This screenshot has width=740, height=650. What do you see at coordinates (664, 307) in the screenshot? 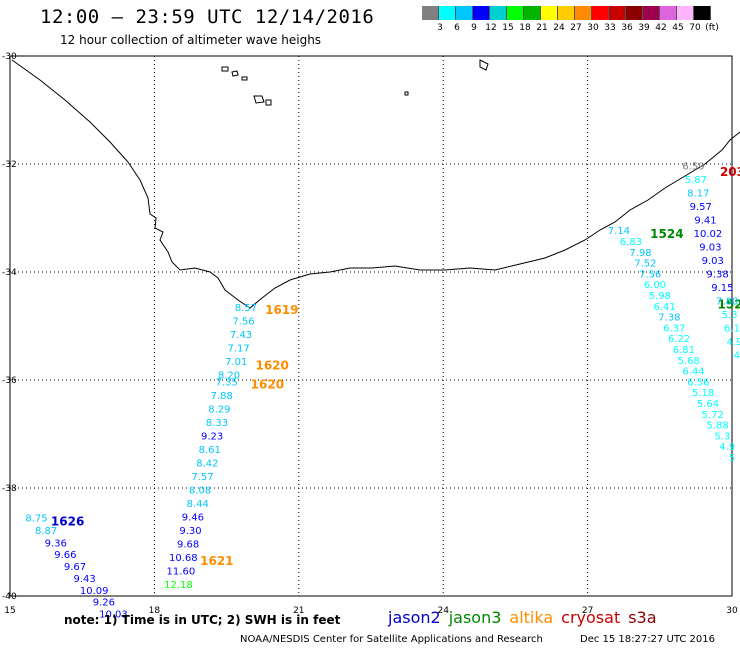
I see `swh-value: 6.41` at bounding box center [664, 307].